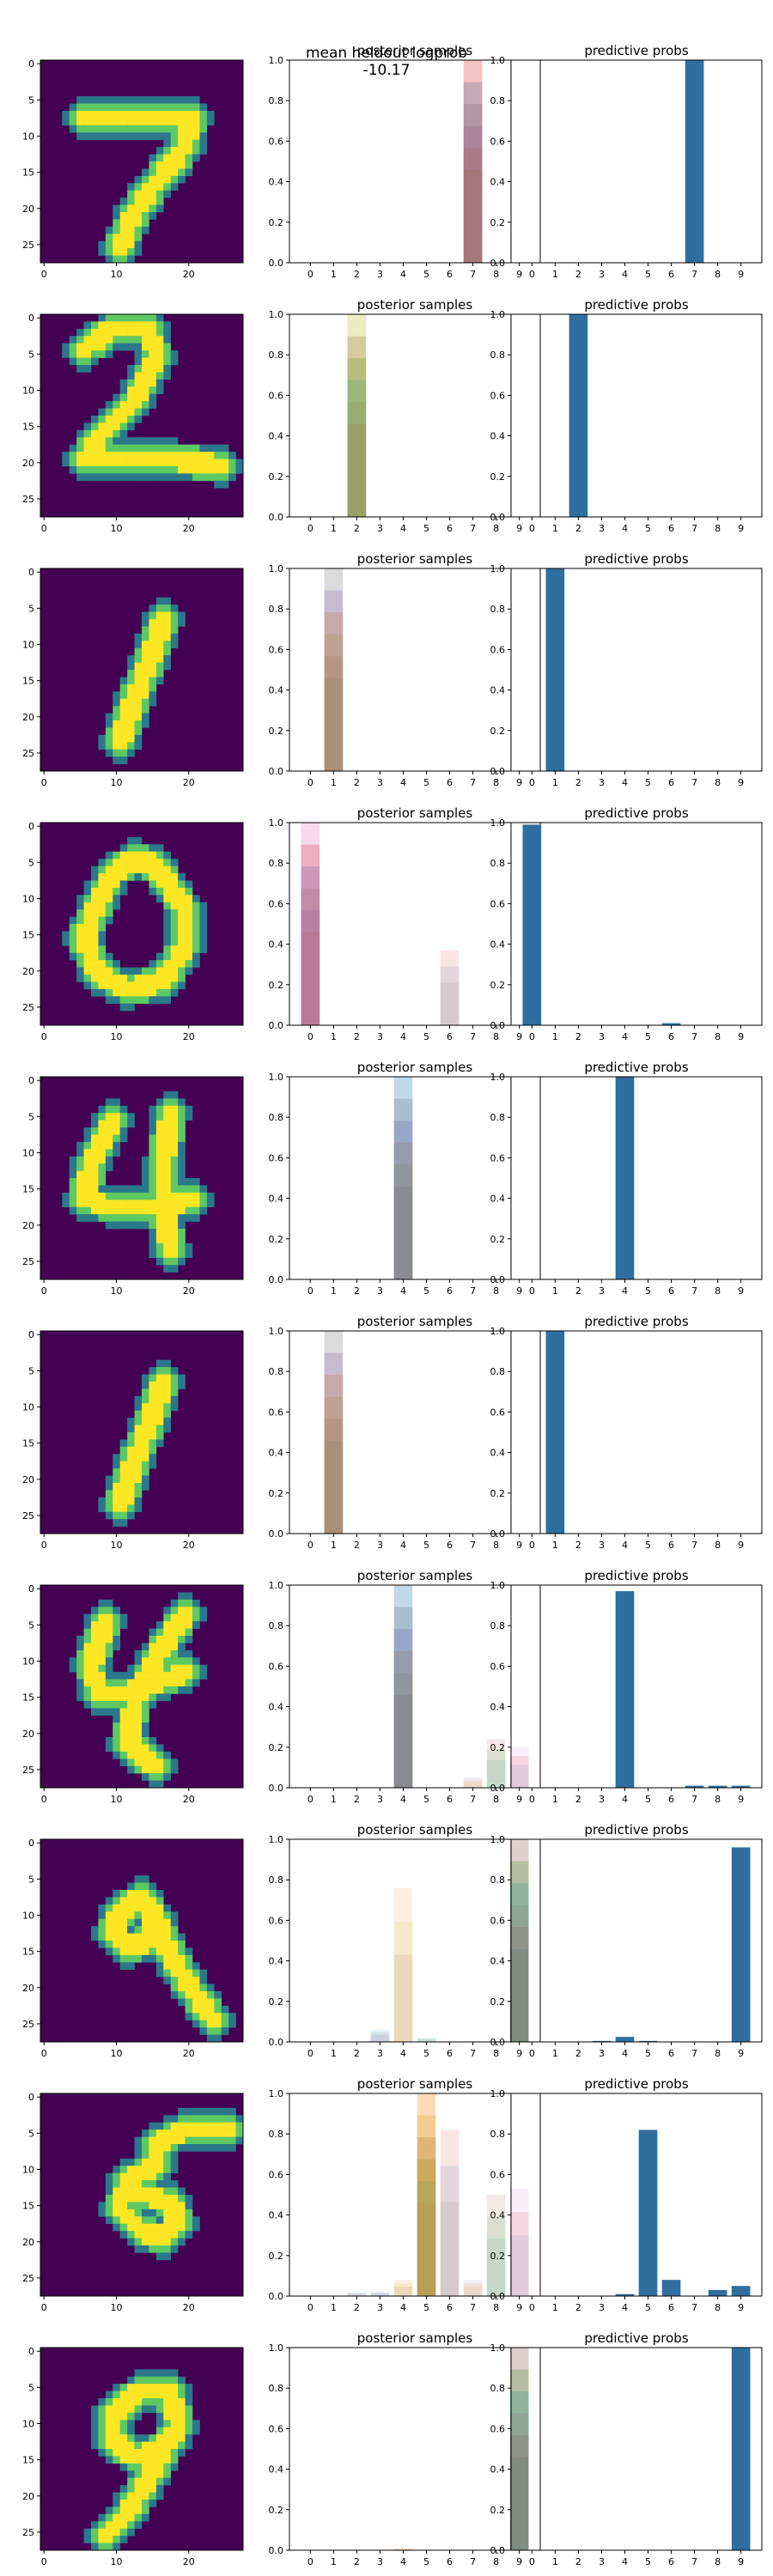  I want to click on row-10-posterior-sample-bar, so click(519, 2481).